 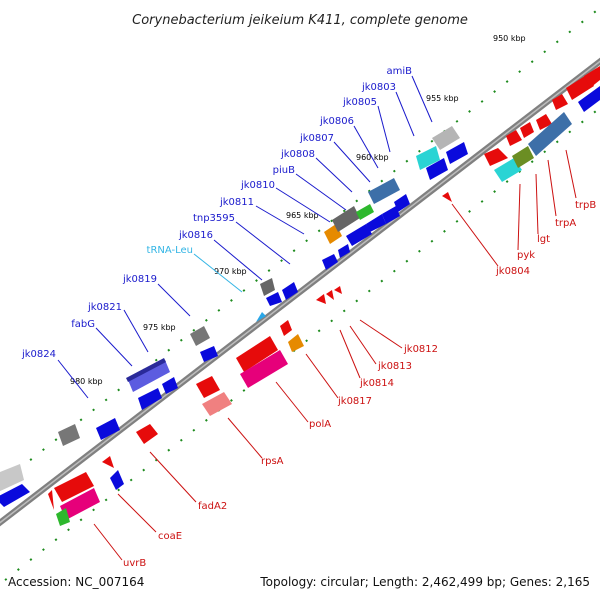 I want to click on gene-label-jk0804: jk0804, so click(x=512, y=271).